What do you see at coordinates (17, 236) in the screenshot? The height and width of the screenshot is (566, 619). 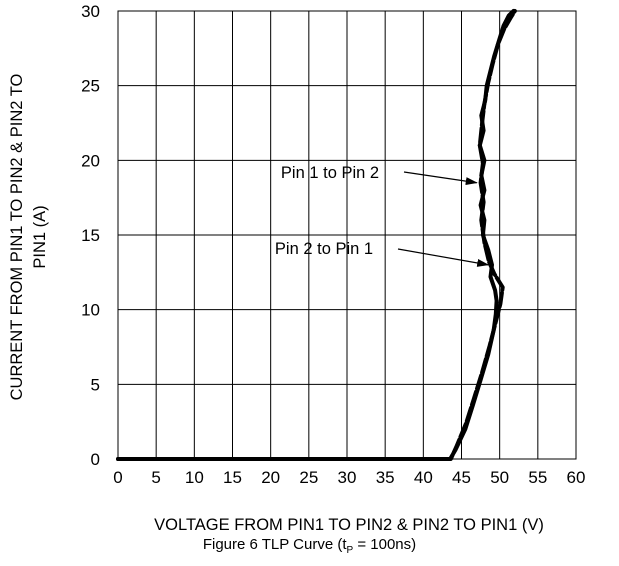 I see `y-axis-title-line1: CURRENT FROM PIN1 TO PIN2 & PIN2 TO` at bounding box center [17, 236].